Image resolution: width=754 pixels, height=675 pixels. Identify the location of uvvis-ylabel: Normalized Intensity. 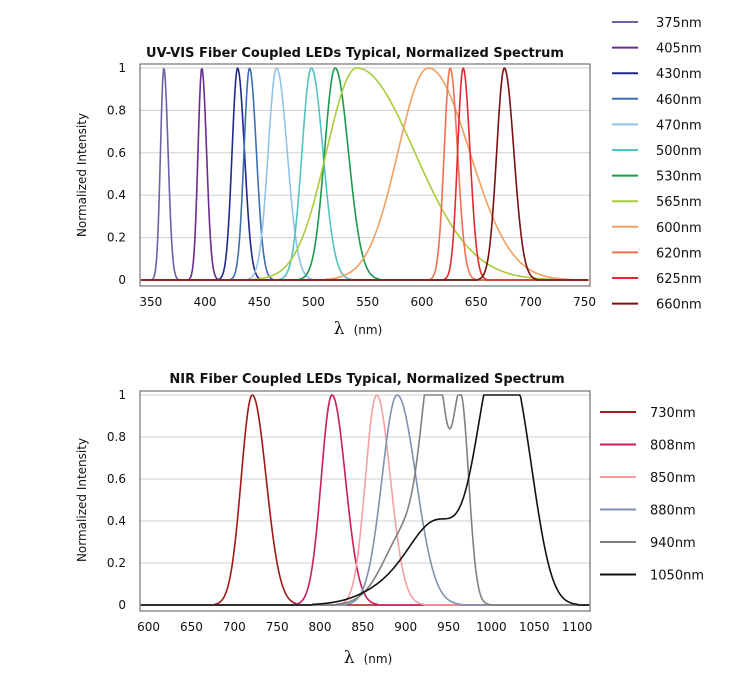
(82, 175).